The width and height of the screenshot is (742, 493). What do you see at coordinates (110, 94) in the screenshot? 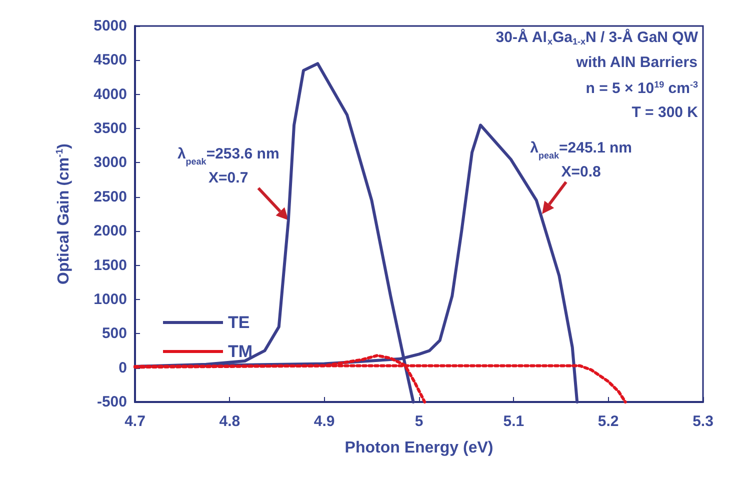
I see `y-tick-label: 4000` at bounding box center [110, 94].